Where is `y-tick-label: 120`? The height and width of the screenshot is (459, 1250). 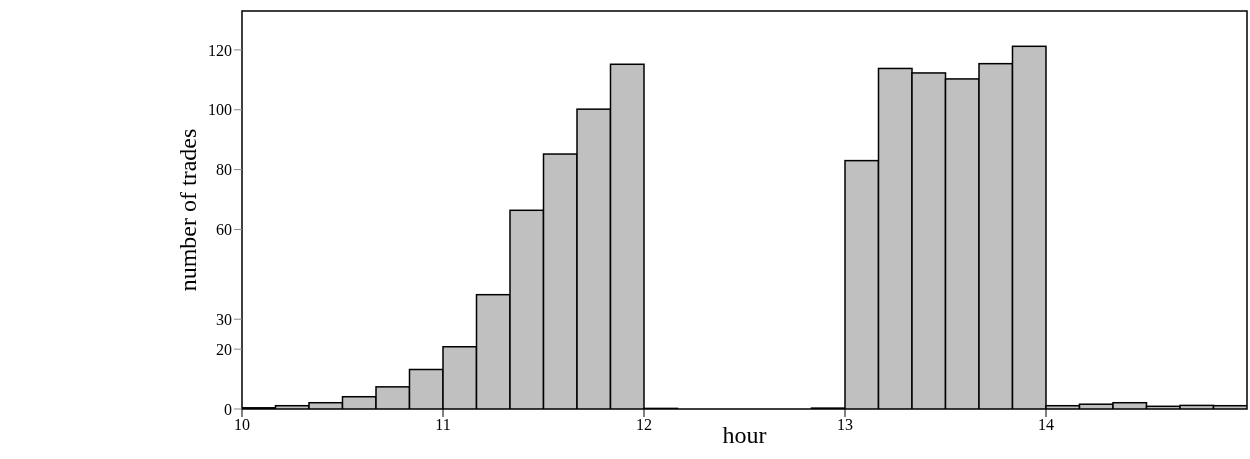
y-tick-label: 120 is located at coordinates (220, 50).